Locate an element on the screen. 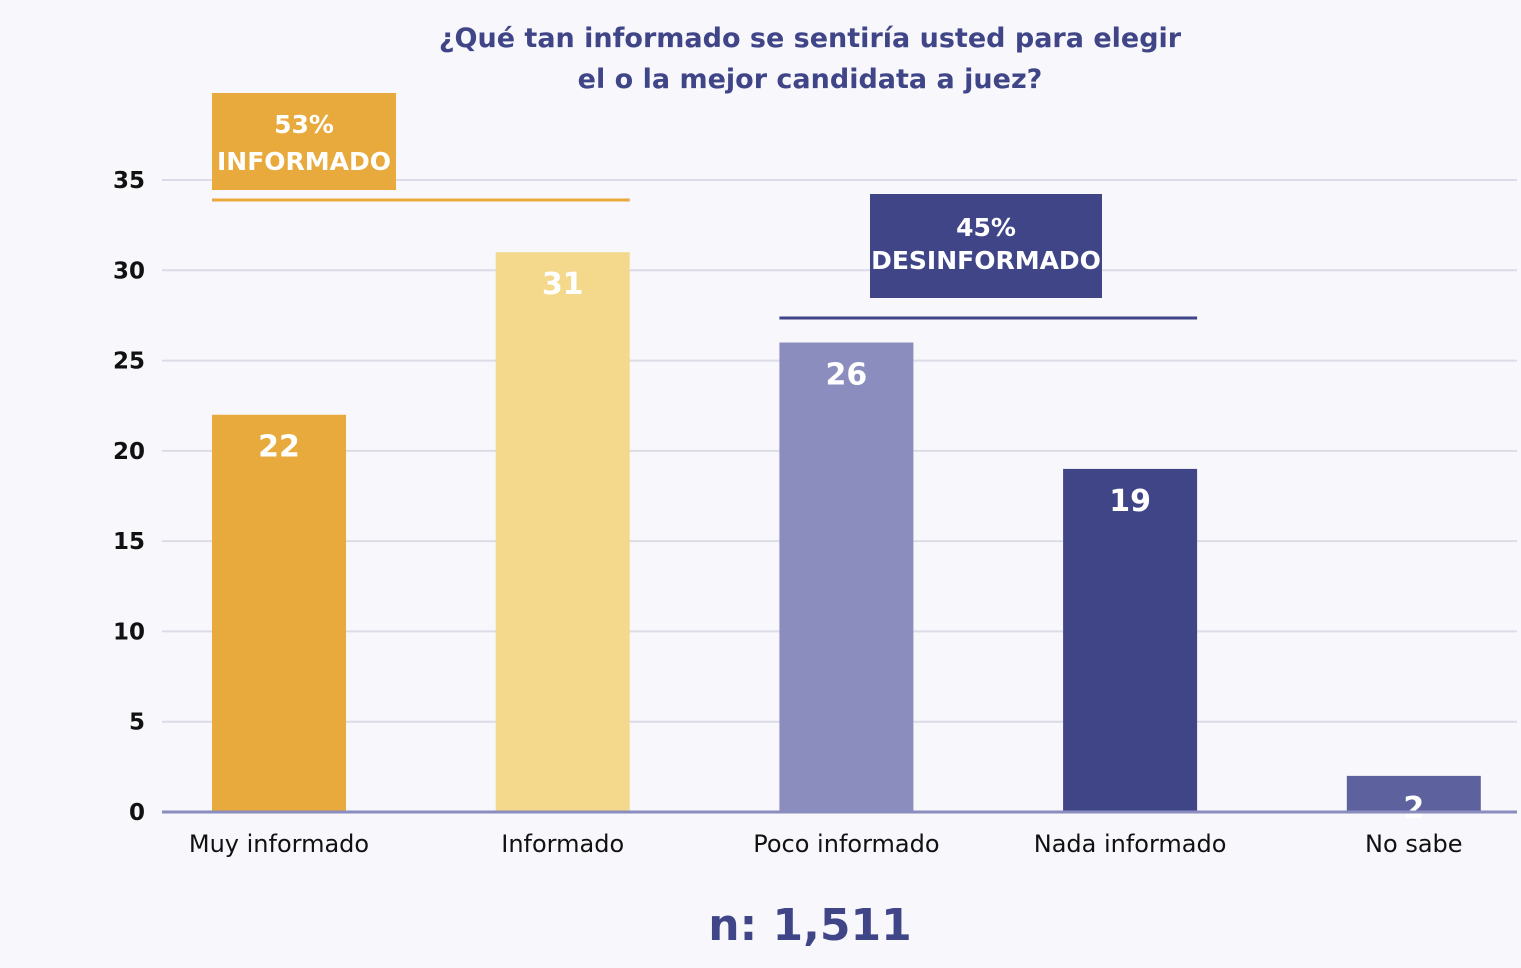  y-tick-label: 0 is located at coordinates (137, 813).